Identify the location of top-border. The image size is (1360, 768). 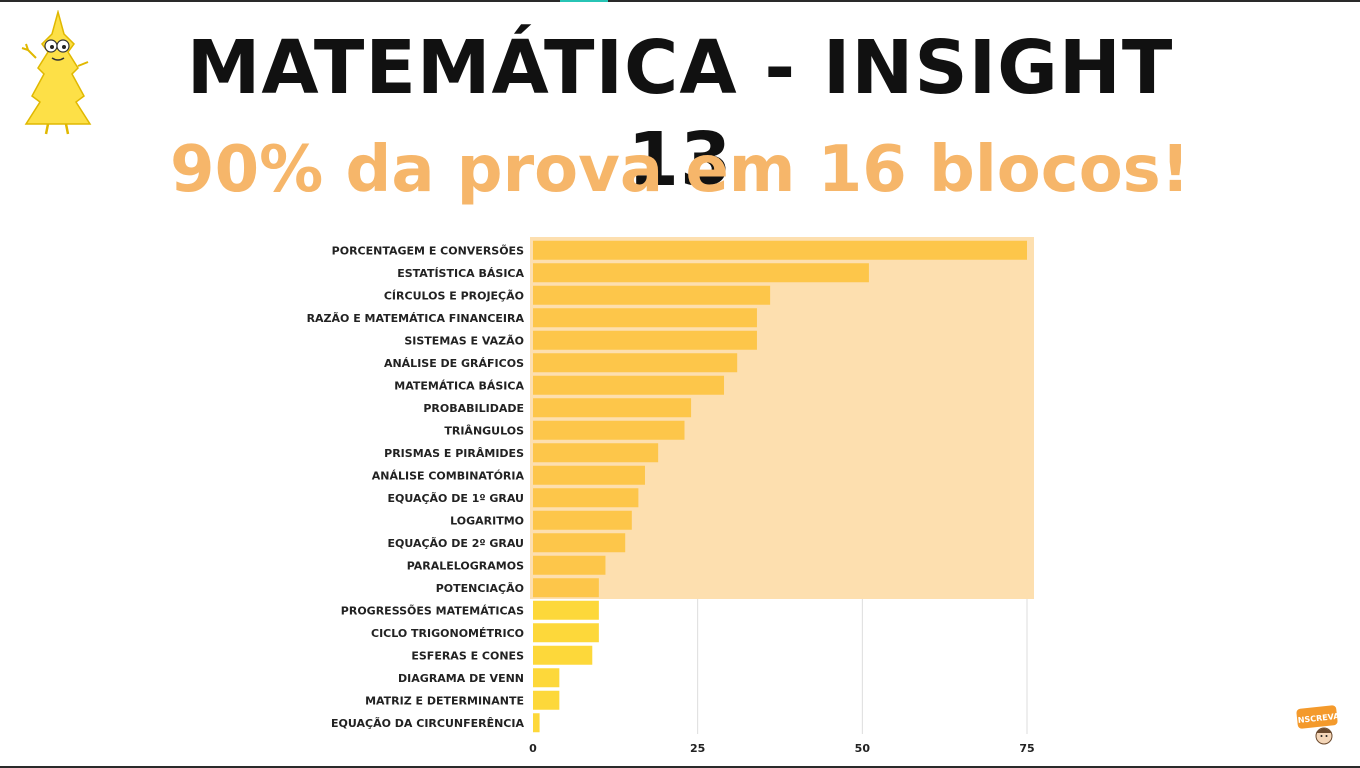
(680, 1).